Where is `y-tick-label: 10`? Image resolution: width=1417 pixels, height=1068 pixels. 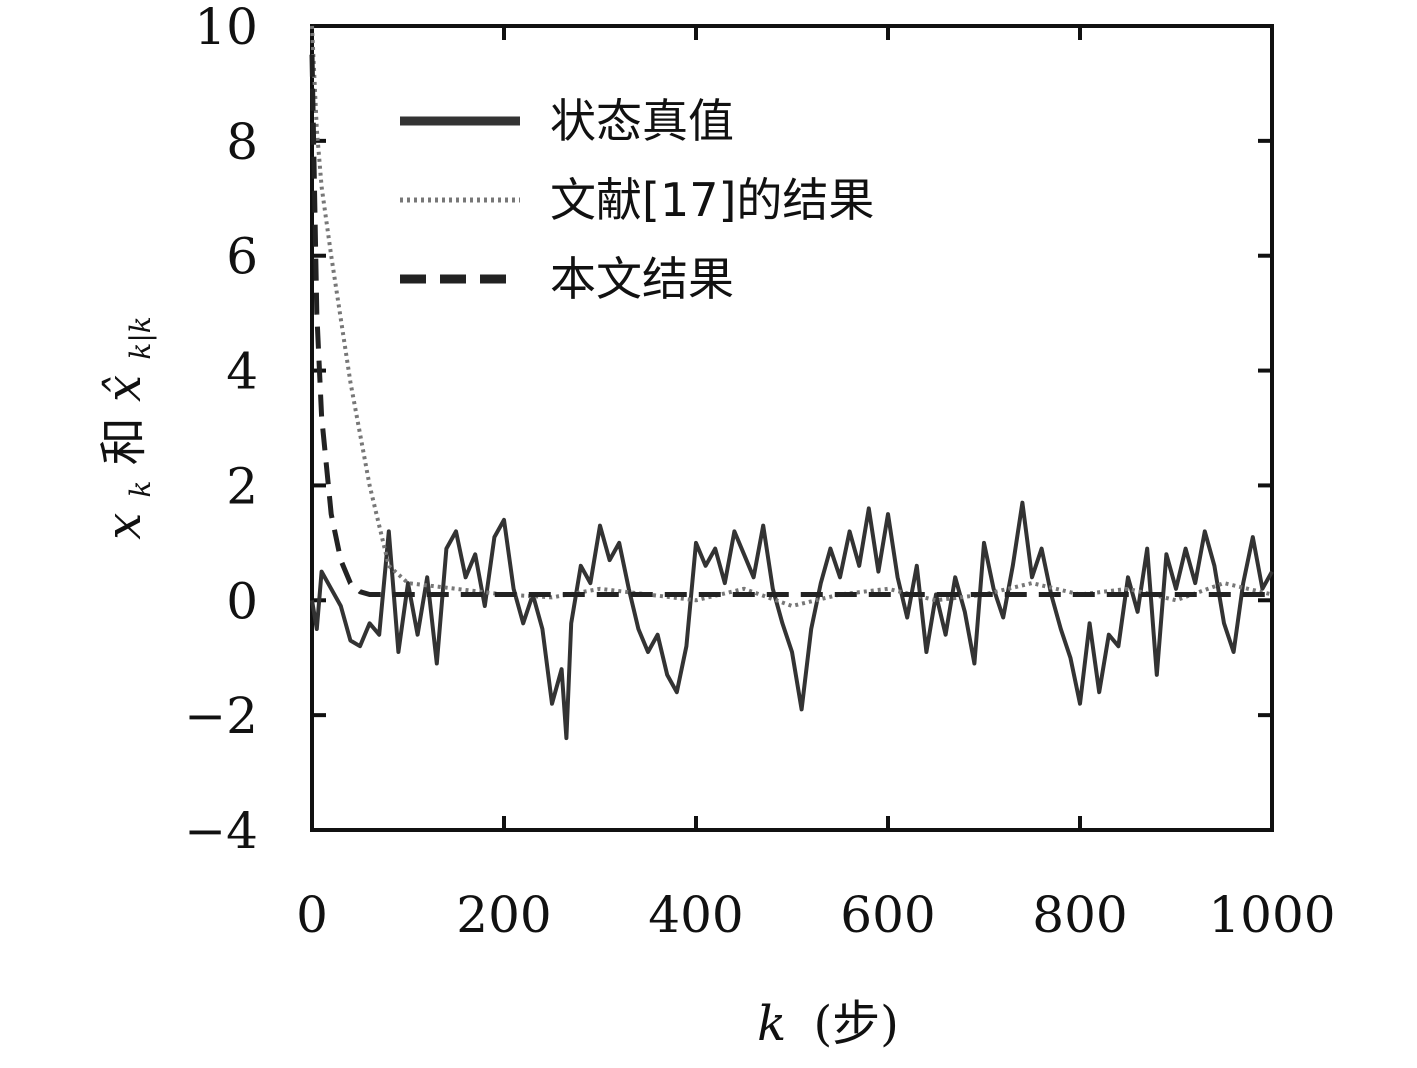 y-tick-label: 10 is located at coordinates (226, 28).